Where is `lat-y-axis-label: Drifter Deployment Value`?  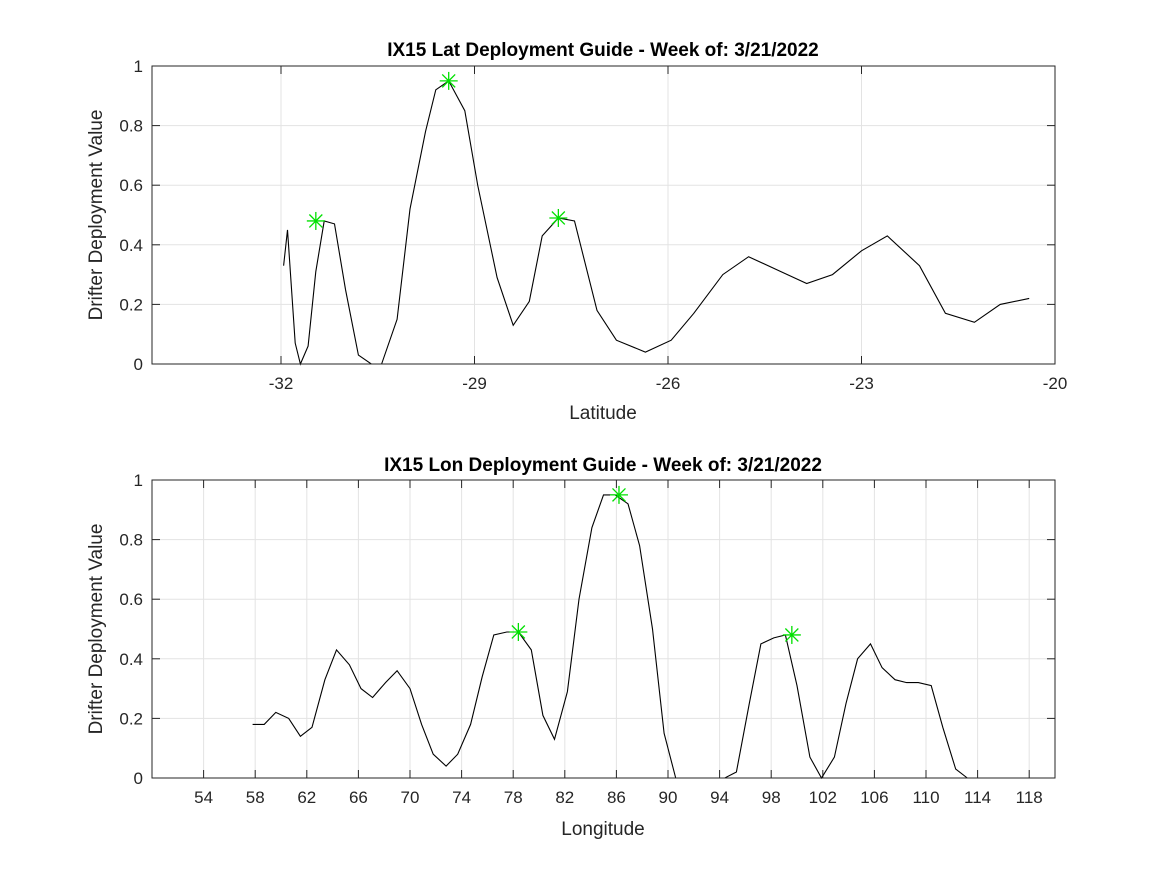
lat-y-axis-label: Drifter Deployment Value is located at coordinates (96, 215).